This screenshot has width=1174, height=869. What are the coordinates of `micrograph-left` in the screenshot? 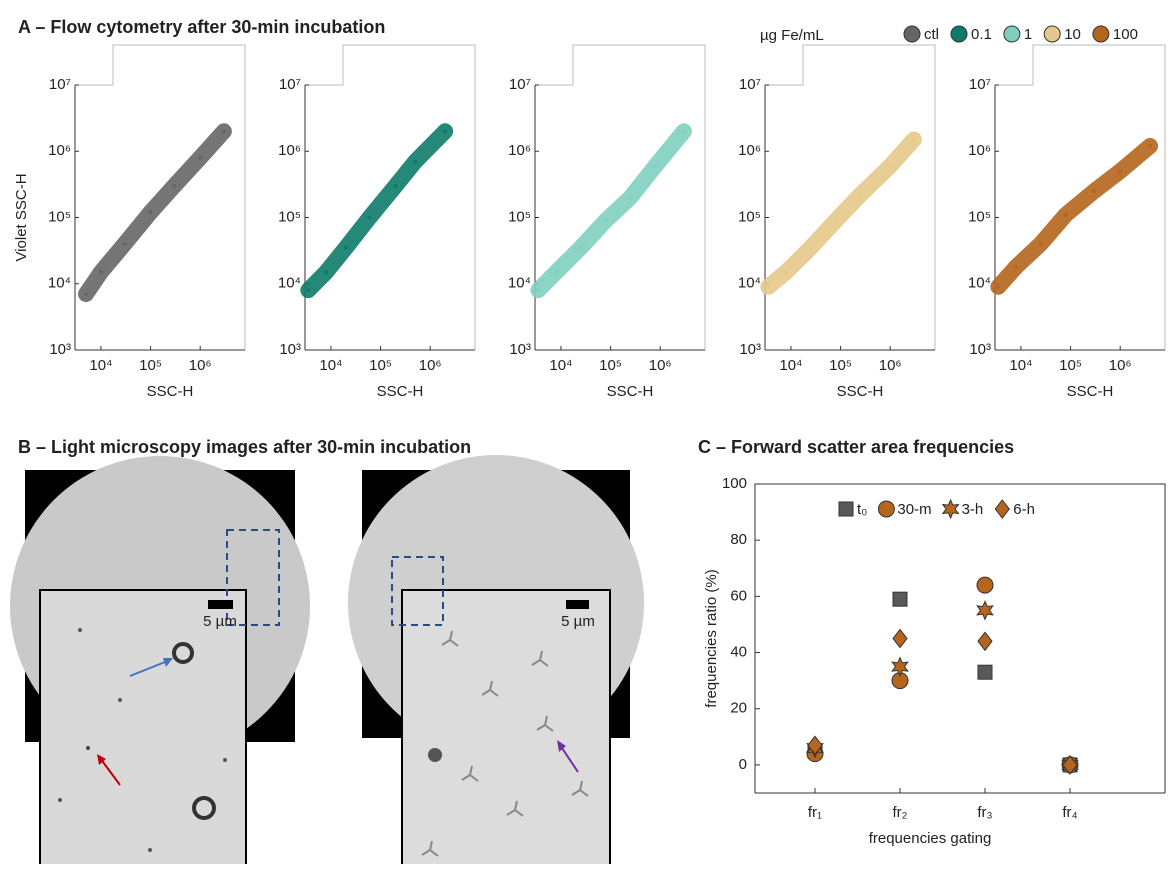 It's located at (160, 662).